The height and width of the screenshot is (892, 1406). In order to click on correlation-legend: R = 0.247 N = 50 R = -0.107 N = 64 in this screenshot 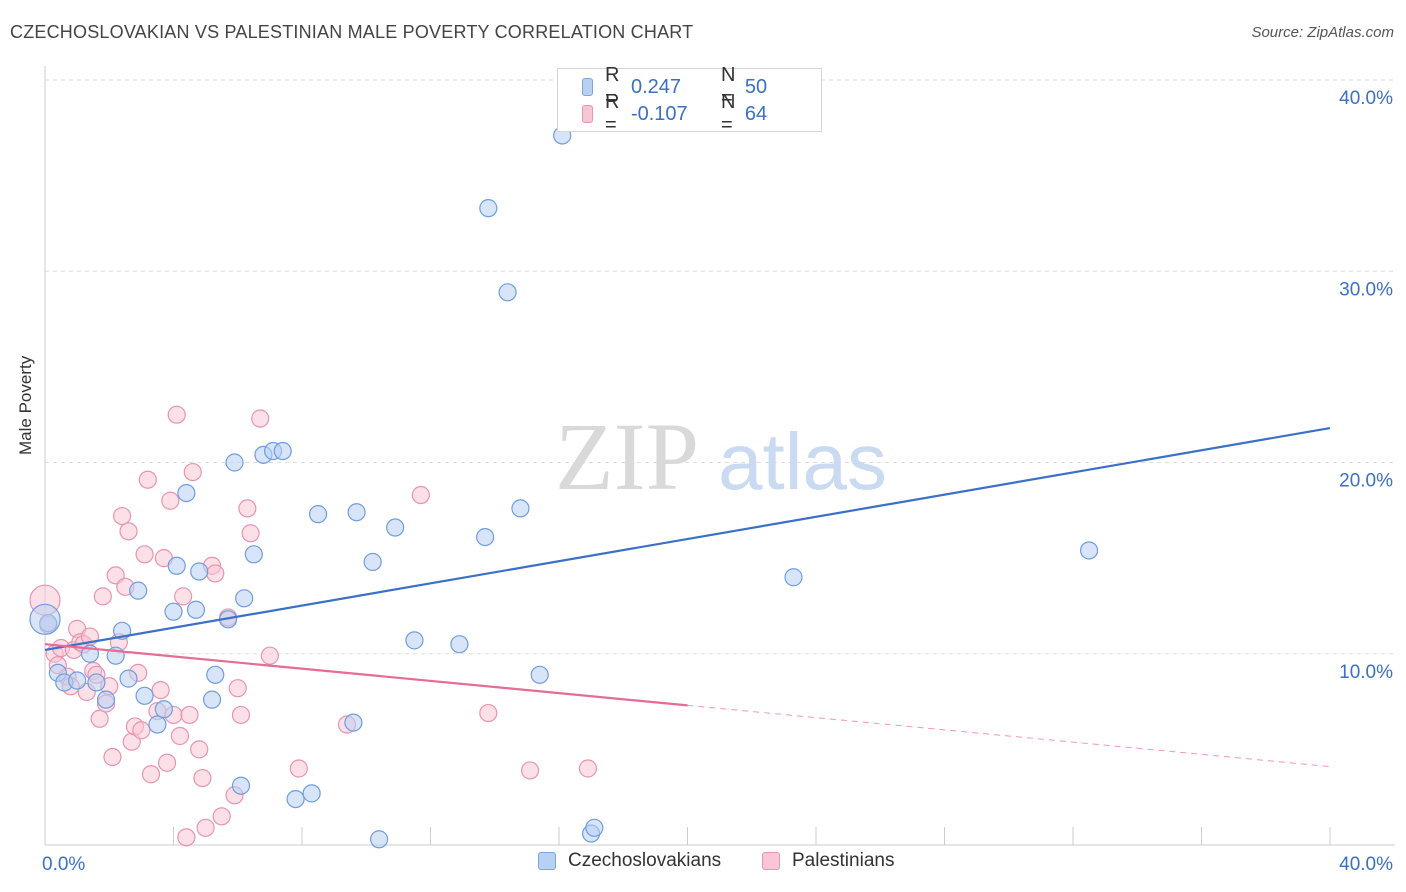, I will do `click(689, 100)`.